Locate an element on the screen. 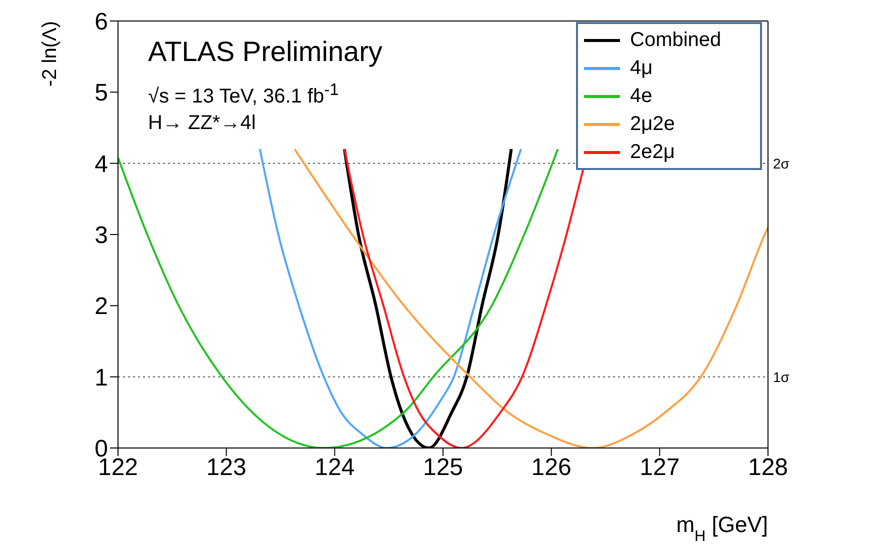 This screenshot has height=558, width=876. y-tick-label: 5 is located at coordinates (101, 93).